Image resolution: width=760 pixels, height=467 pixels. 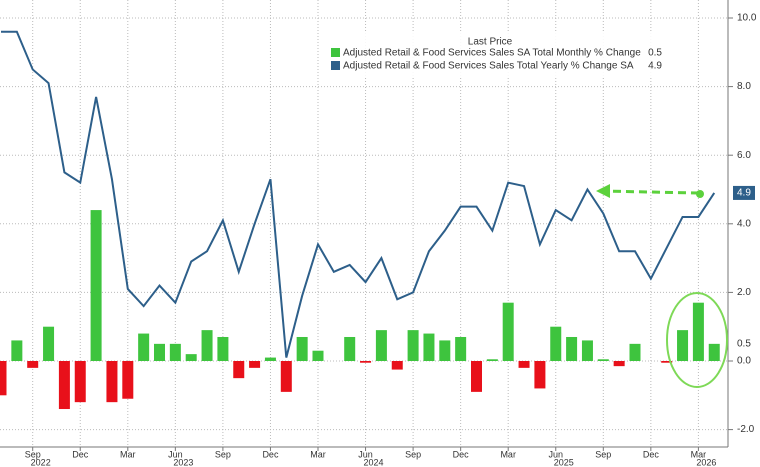 What do you see at coordinates (706, 462) in the screenshot?
I see `year-label: 2026` at bounding box center [706, 462].